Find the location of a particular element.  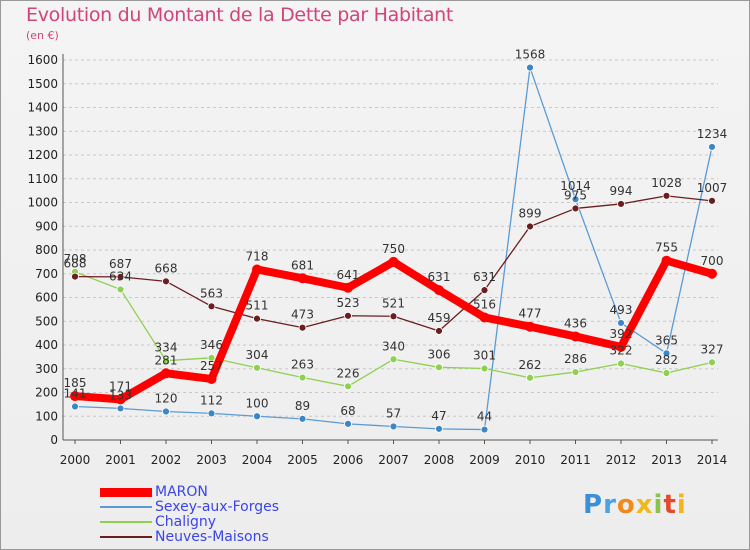

data-label-maron: 257 is located at coordinates (211, 366).